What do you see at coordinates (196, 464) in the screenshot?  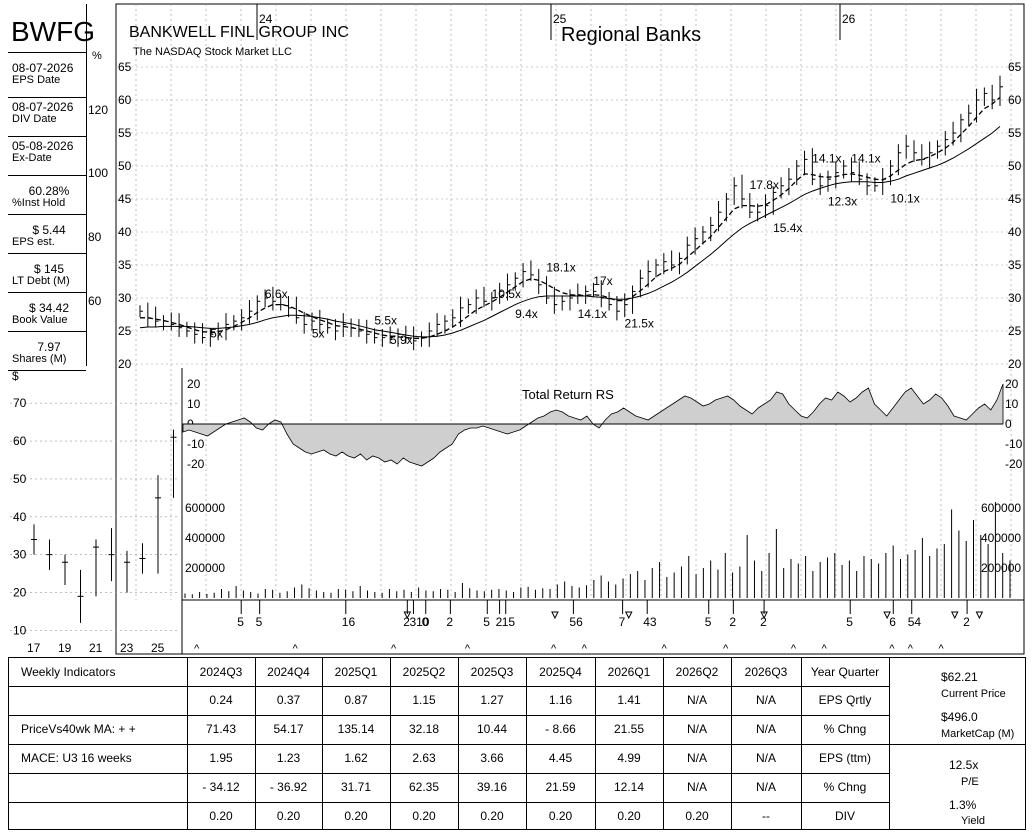 I see `rs-tick-left: -20` at bounding box center [196, 464].